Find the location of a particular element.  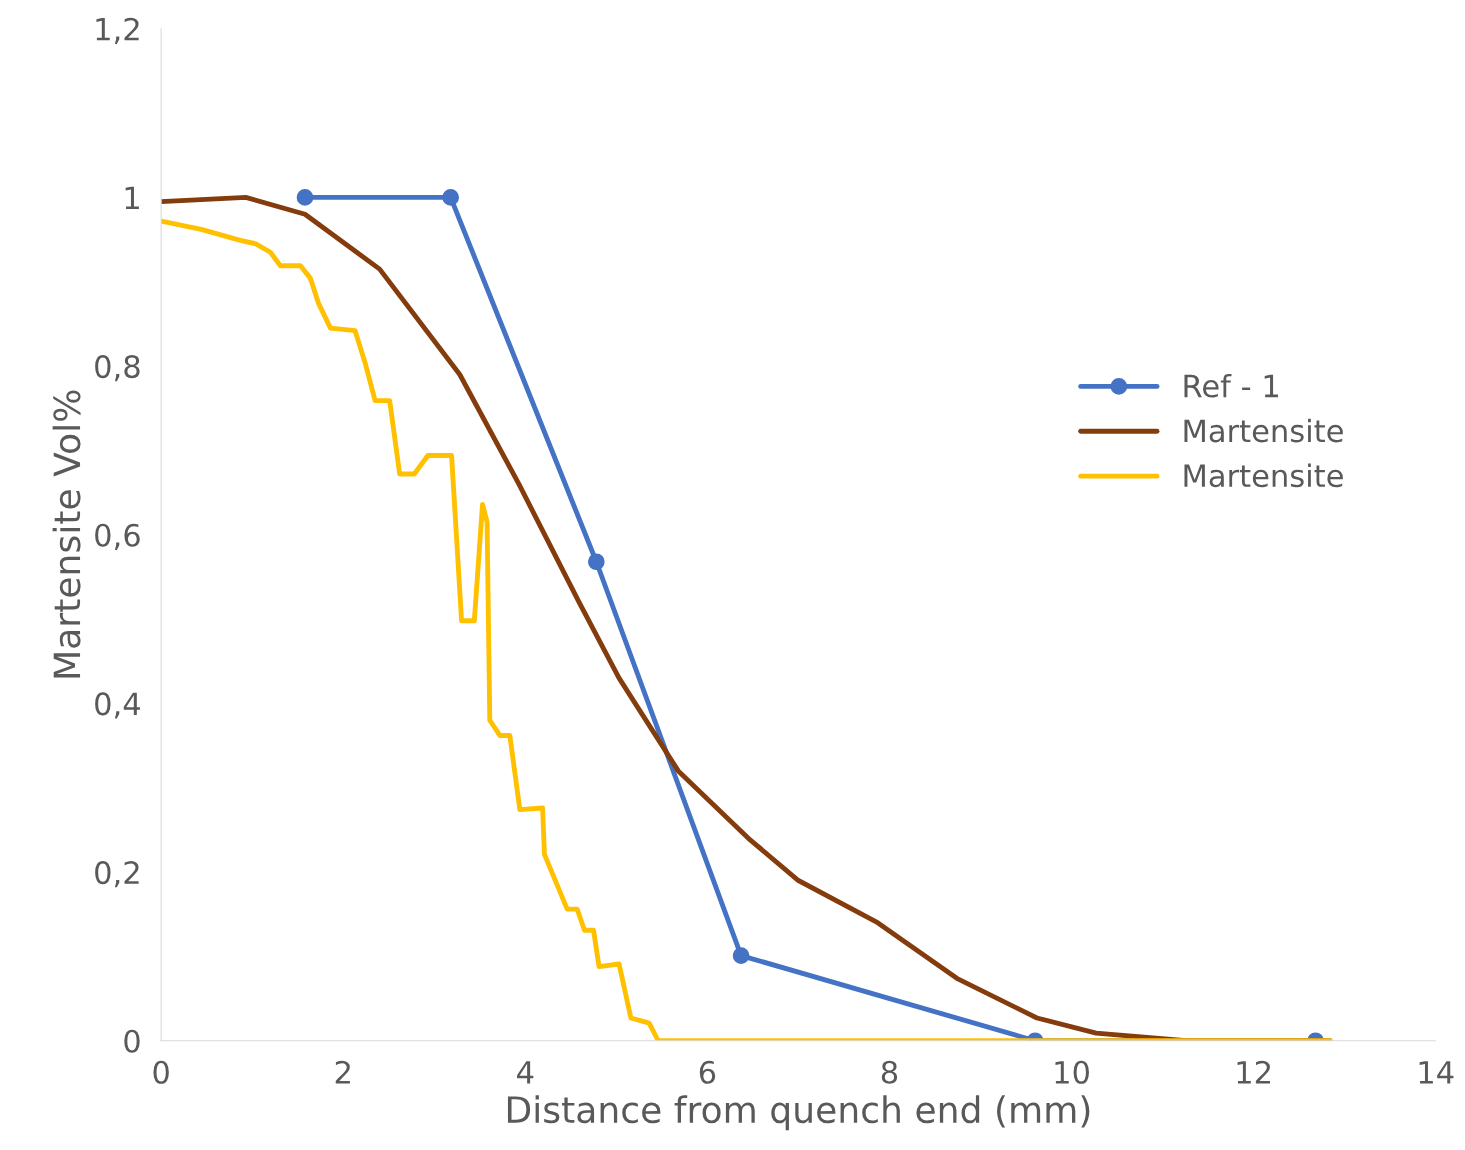

y-tick-label: 0,6 is located at coordinates (117, 536).